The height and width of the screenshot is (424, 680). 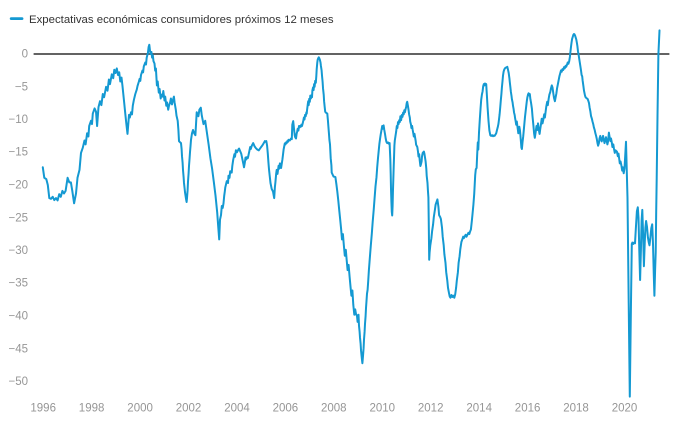 What do you see at coordinates (479, 409) in the screenshot?
I see `svg-text: 2014` at bounding box center [479, 409].